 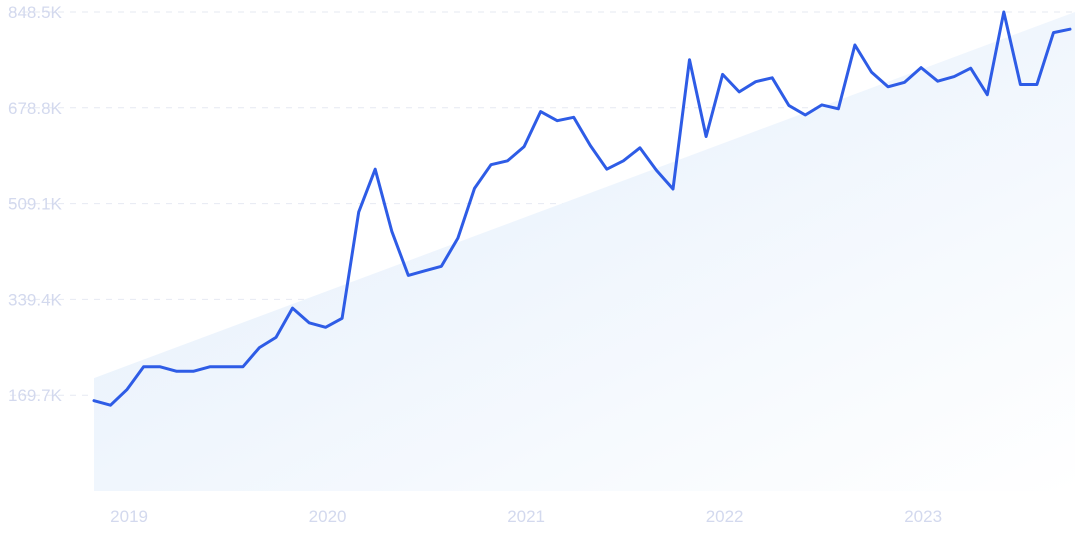 I want to click on y-tick-label: 169.7K, so click(x=35, y=395).